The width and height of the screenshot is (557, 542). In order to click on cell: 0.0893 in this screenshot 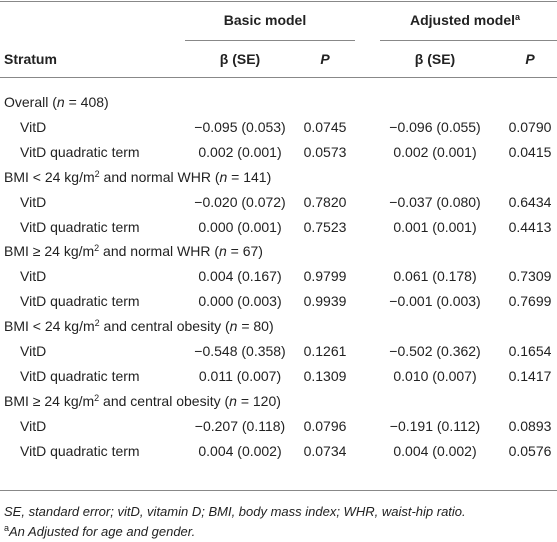, I will do `click(530, 425)`.